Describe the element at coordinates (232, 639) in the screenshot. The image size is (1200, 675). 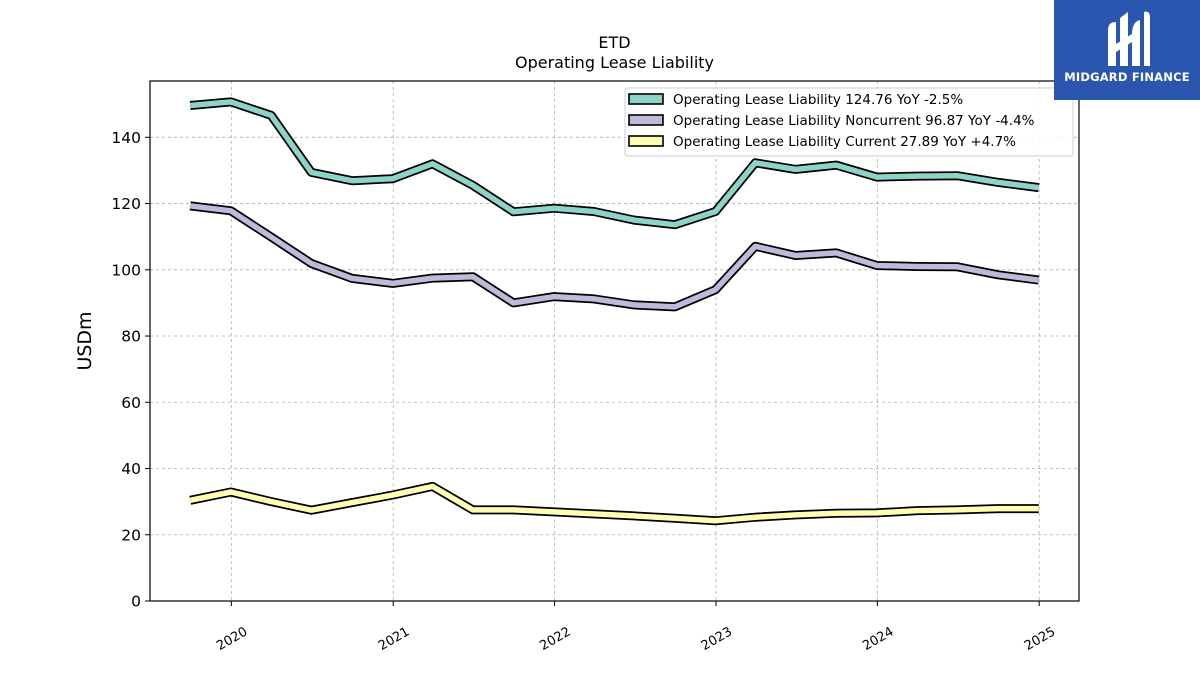
I see `x-tick-label: 2020` at that location.